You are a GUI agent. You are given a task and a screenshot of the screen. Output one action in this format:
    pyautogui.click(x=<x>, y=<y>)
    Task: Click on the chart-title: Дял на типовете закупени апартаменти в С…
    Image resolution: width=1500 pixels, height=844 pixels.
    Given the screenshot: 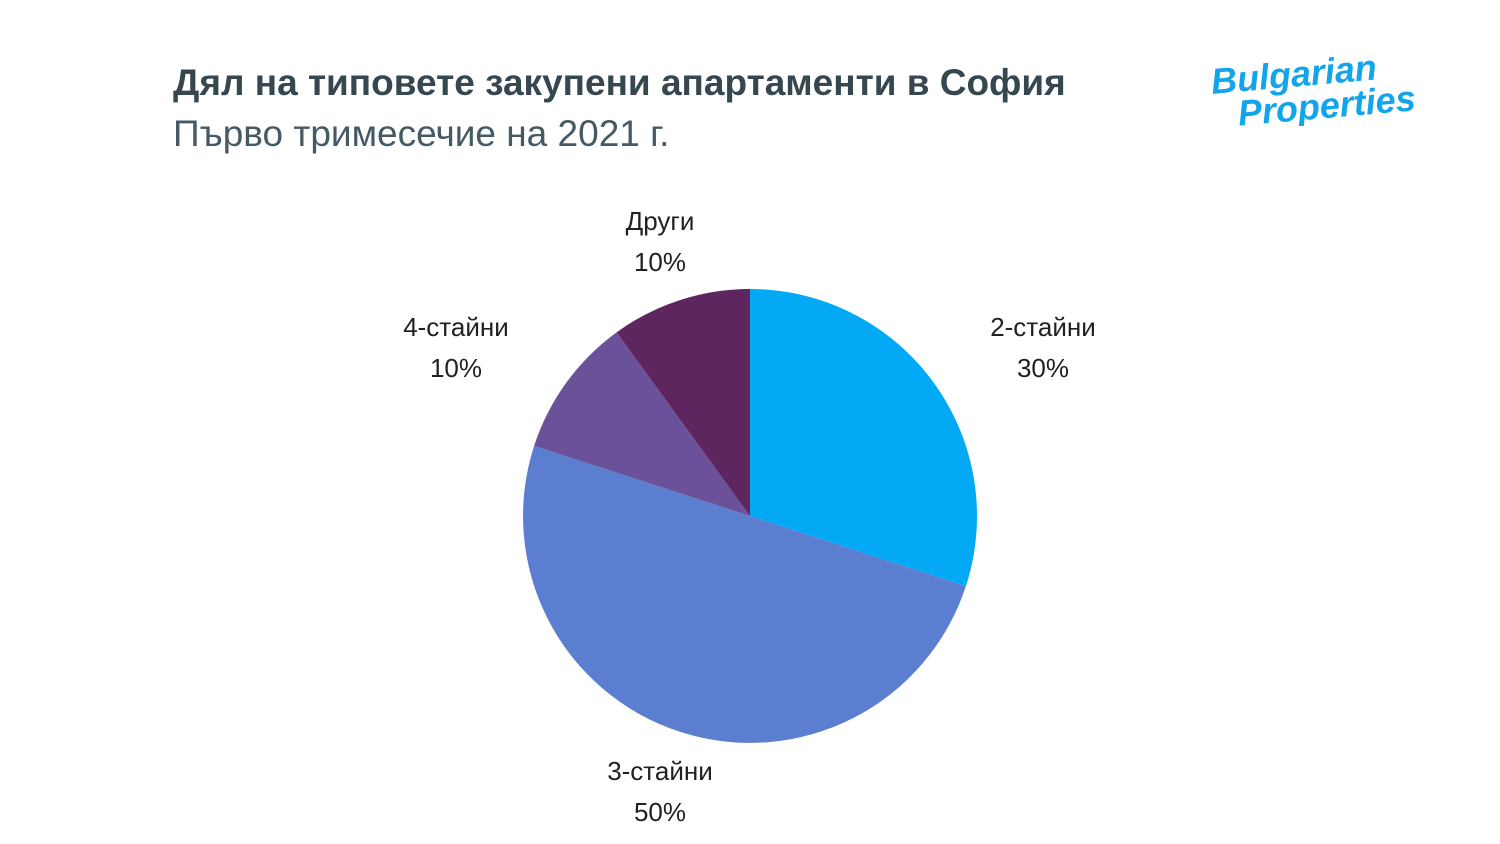 What is the action you would take?
    pyautogui.click(x=619, y=82)
    